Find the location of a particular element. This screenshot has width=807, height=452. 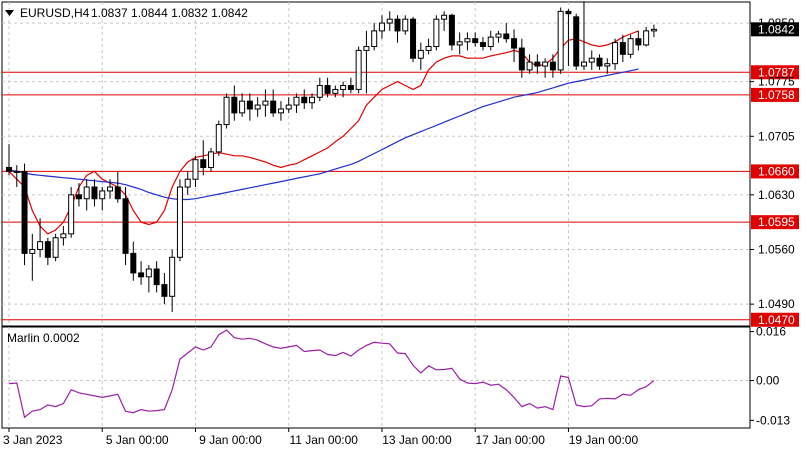

indicator-tick-label: 0.016 is located at coordinates (771, 332).